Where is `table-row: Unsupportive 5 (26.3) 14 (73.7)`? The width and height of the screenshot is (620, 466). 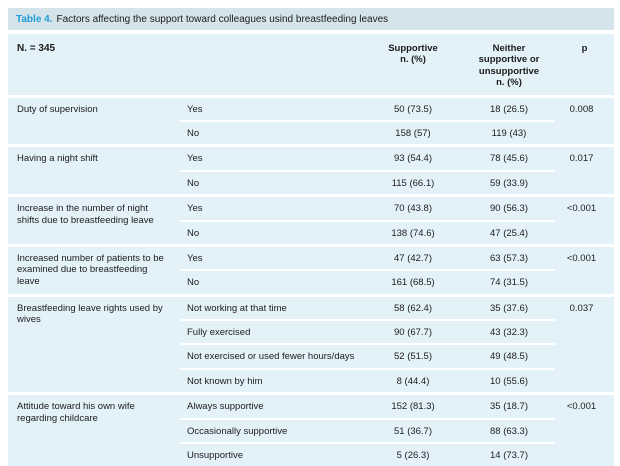 table-row: Unsupportive 5 (26.3) 14 (73.7) is located at coordinates (397, 454).